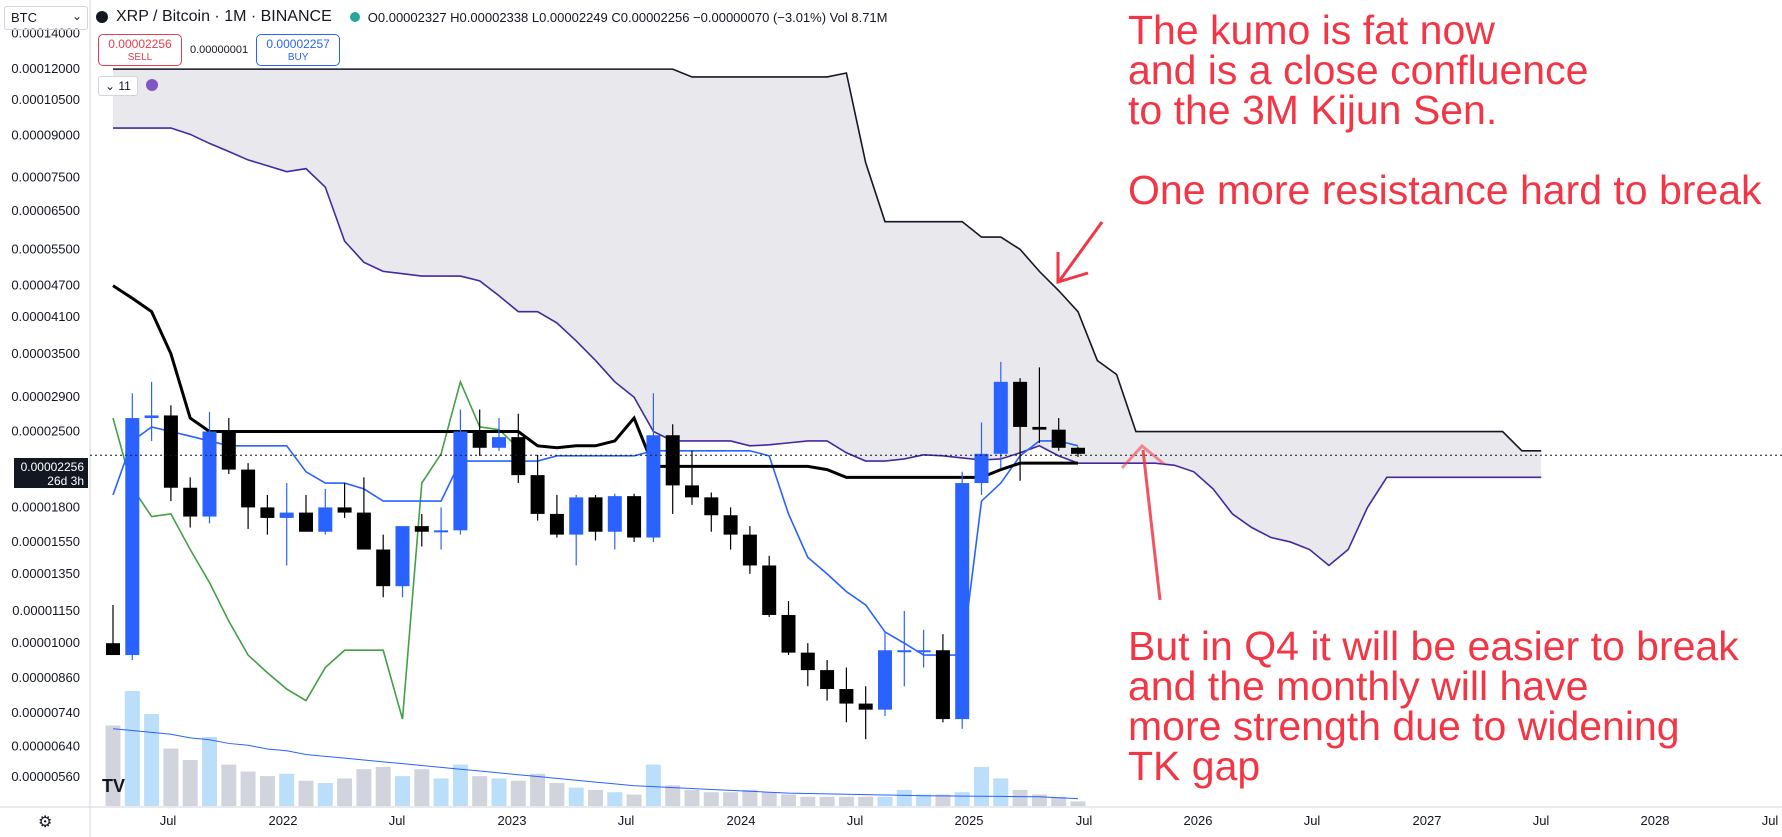 This screenshot has width=1782, height=837. What do you see at coordinates (45, 248) in the screenshot?
I see `price-tick-label: 0.00005500` at bounding box center [45, 248].